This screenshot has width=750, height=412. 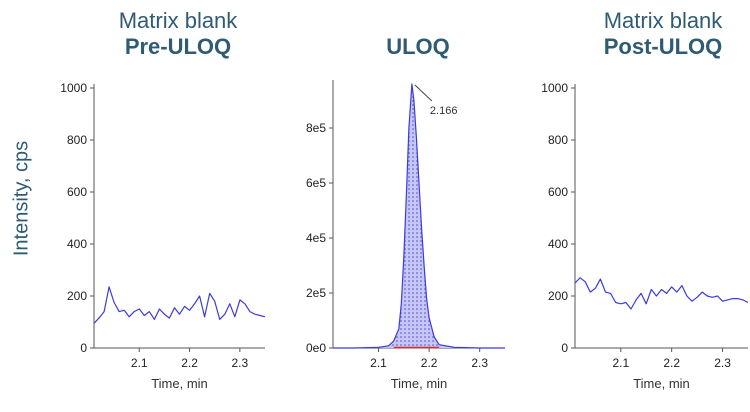 What do you see at coordinates (83, 348) in the screenshot?
I see `y-tick-label-0-0: 0` at bounding box center [83, 348].